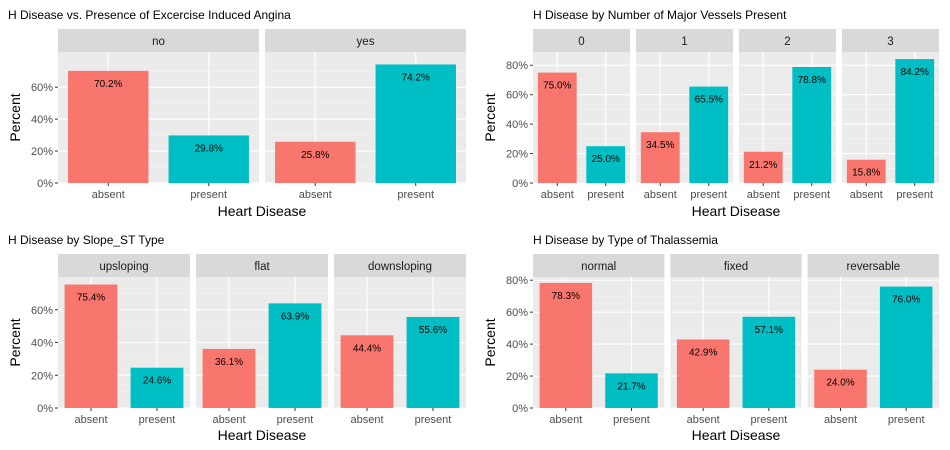 This screenshot has width=950, height=450. Describe the element at coordinates (625, 240) in the screenshot. I see `chart-title: H Disease by Type of Thalassemia` at that location.